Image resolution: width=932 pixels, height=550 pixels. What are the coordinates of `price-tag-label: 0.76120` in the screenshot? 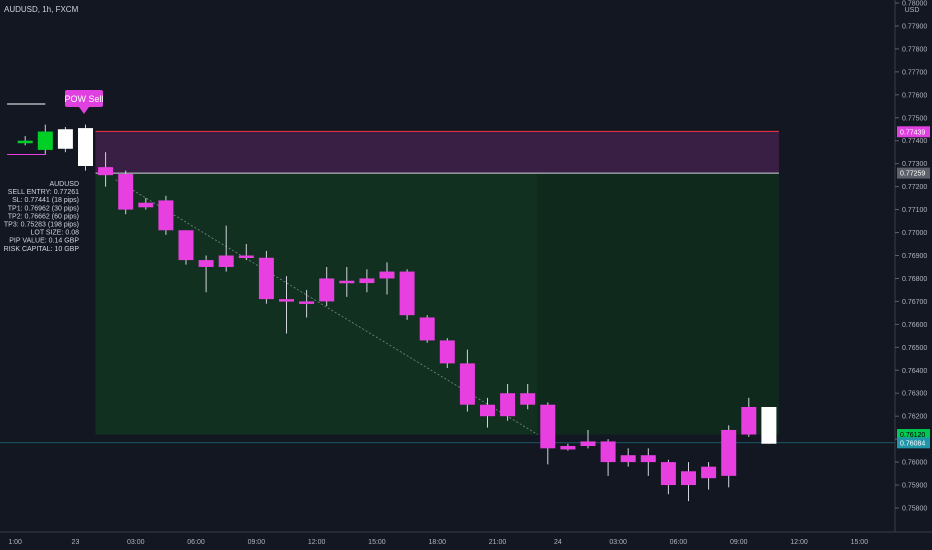 It's located at (912, 435).